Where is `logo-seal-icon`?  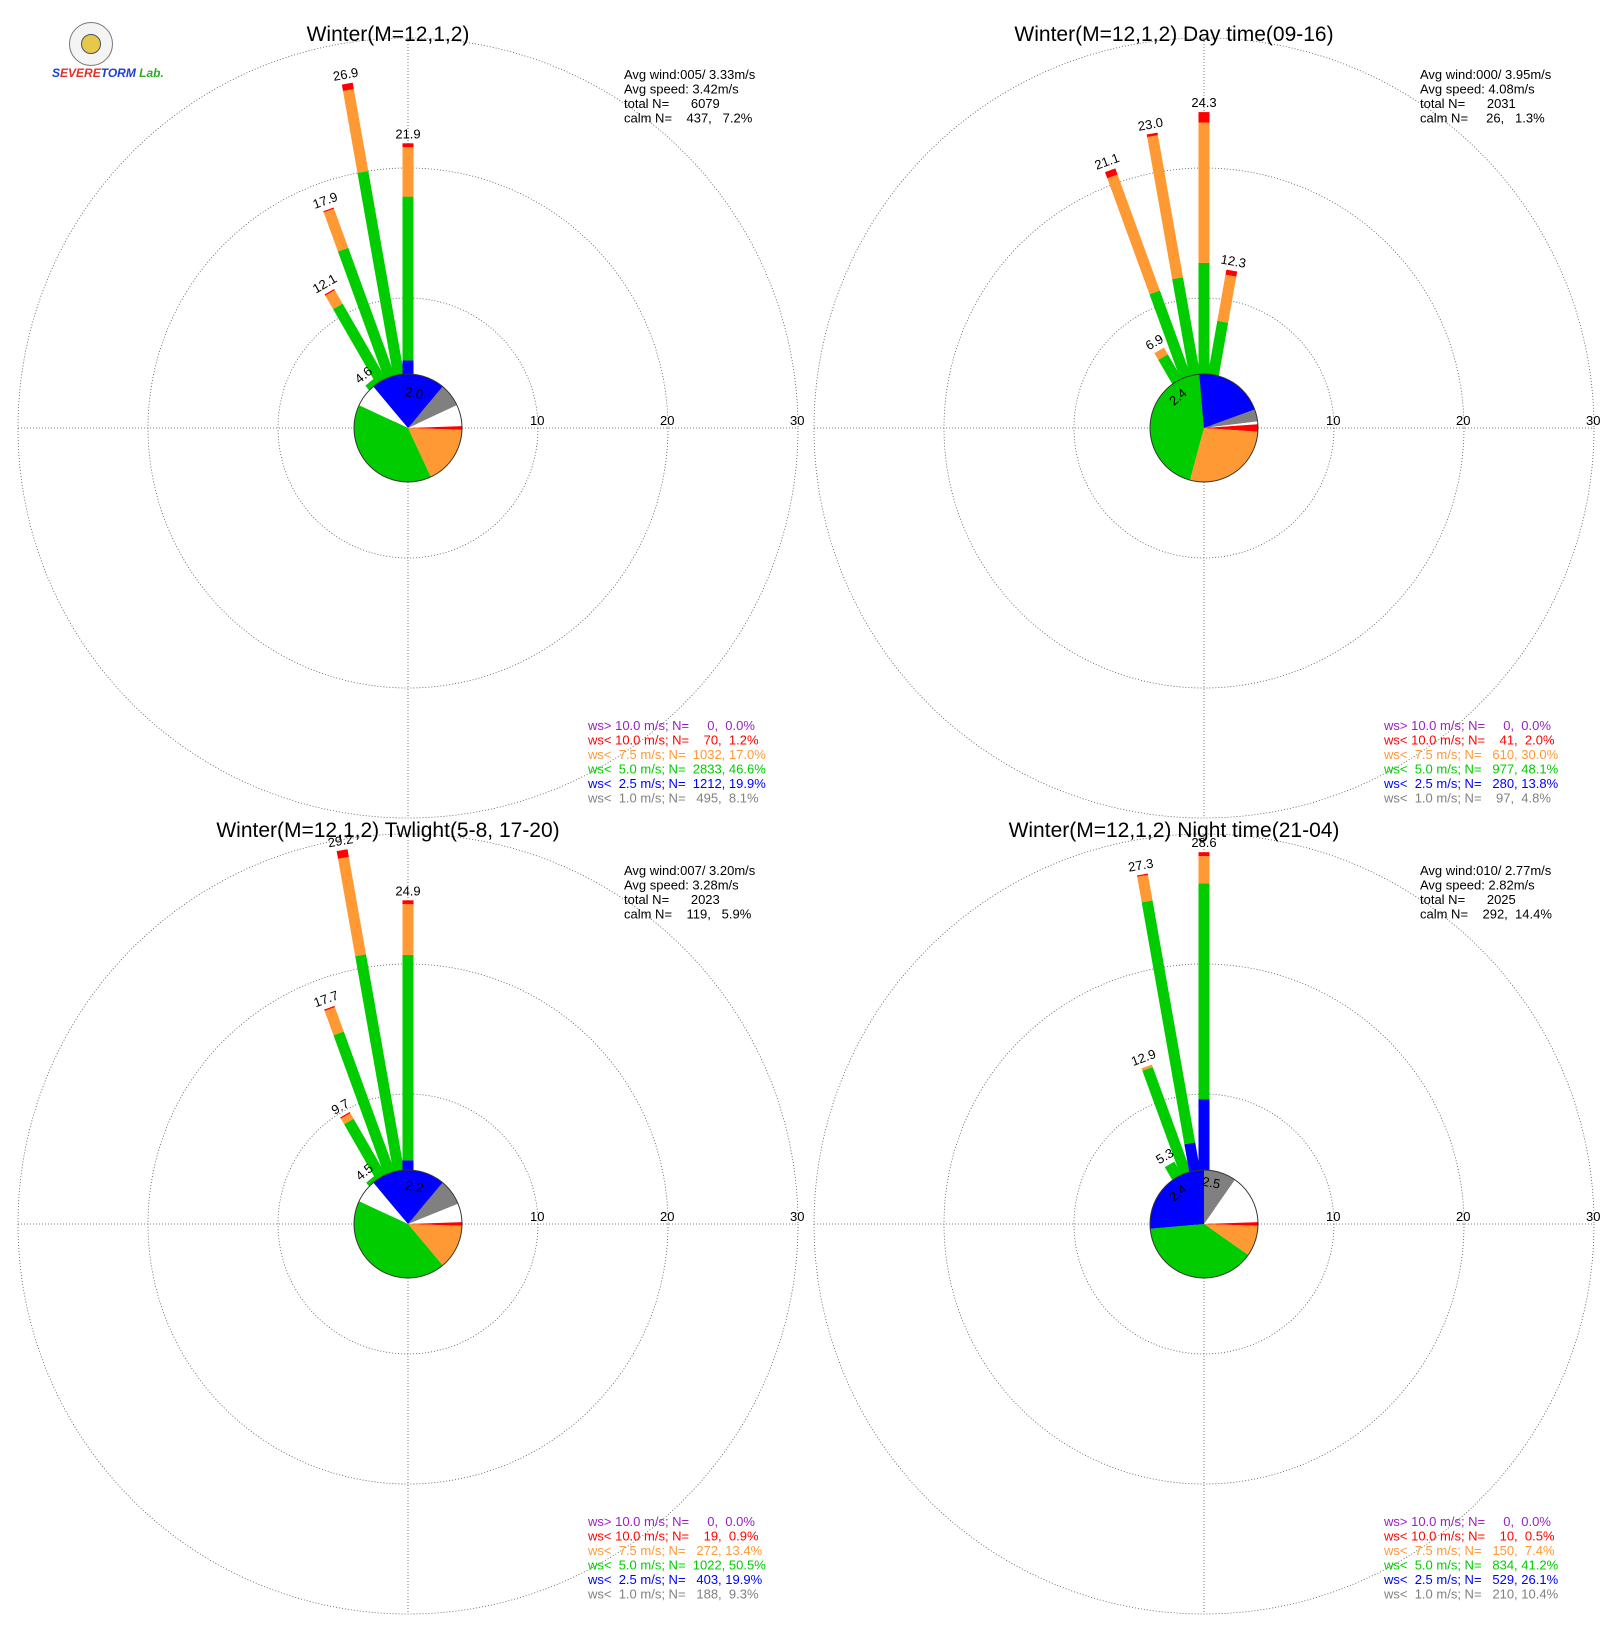
logo-seal-icon is located at coordinates (91, 44).